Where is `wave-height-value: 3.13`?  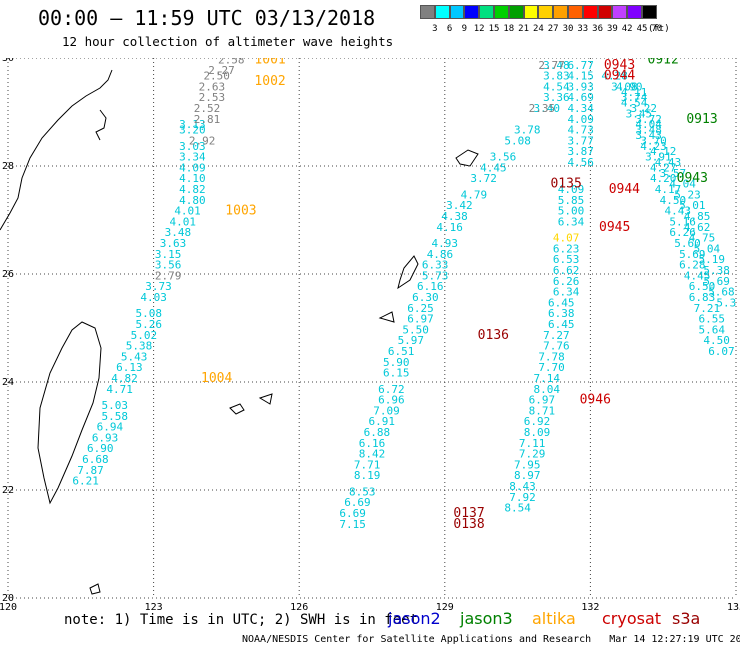 wave-height-value: 3.13 is located at coordinates (192, 124).